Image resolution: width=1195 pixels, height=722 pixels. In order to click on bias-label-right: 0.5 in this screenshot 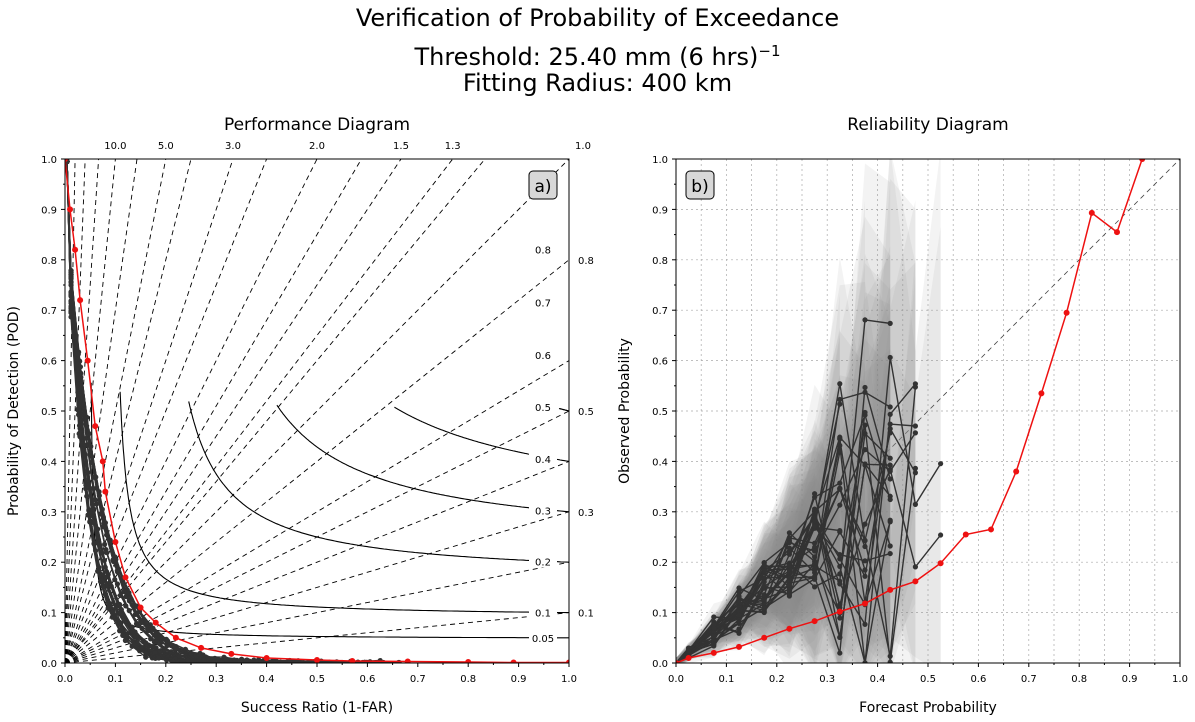, I will do `click(586, 412)`.